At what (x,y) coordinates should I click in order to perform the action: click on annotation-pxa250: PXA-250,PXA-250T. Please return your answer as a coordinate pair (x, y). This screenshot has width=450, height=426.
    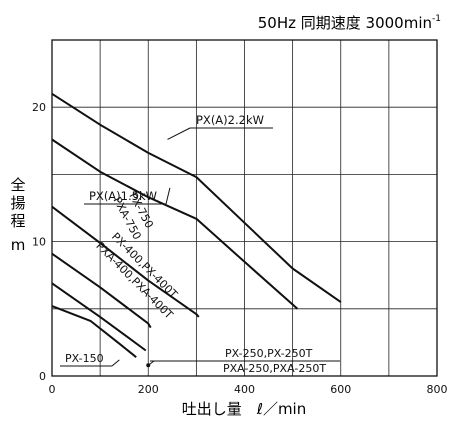
    Looking at the image, I should click on (274, 368).